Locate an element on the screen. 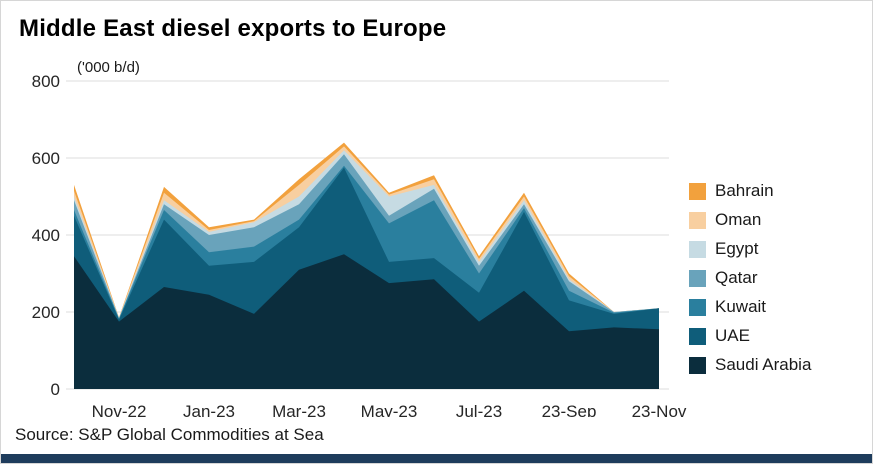 The width and height of the screenshot is (873, 464). legend-swatch-qatar is located at coordinates (697, 278).